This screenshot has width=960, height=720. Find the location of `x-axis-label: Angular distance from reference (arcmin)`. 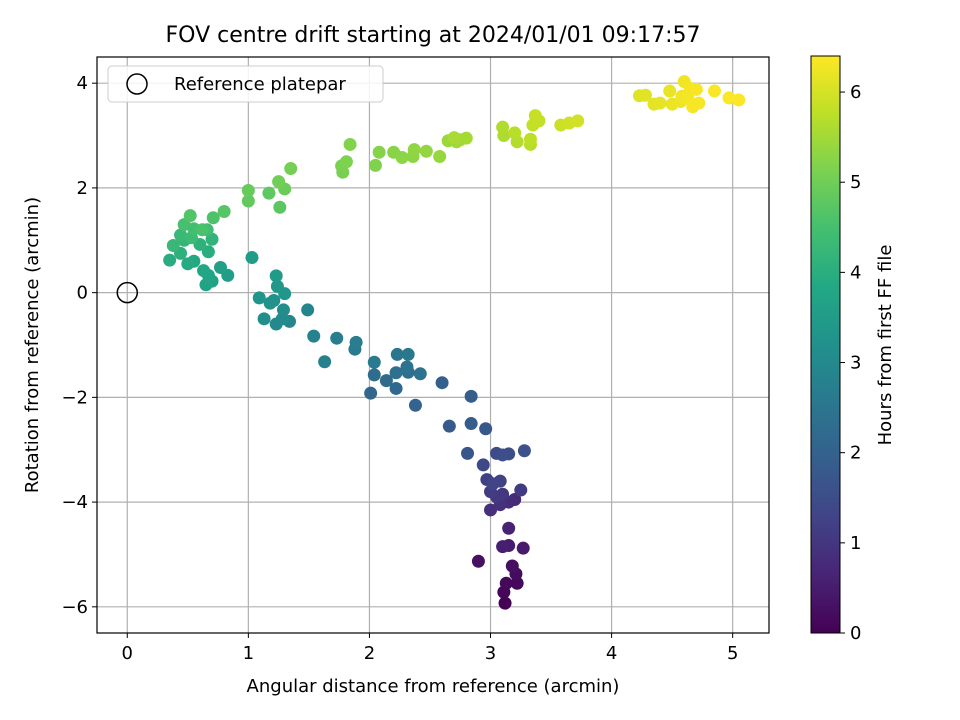

x-axis-label: Angular distance from reference (arcmin) is located at coordinates (433, 686).